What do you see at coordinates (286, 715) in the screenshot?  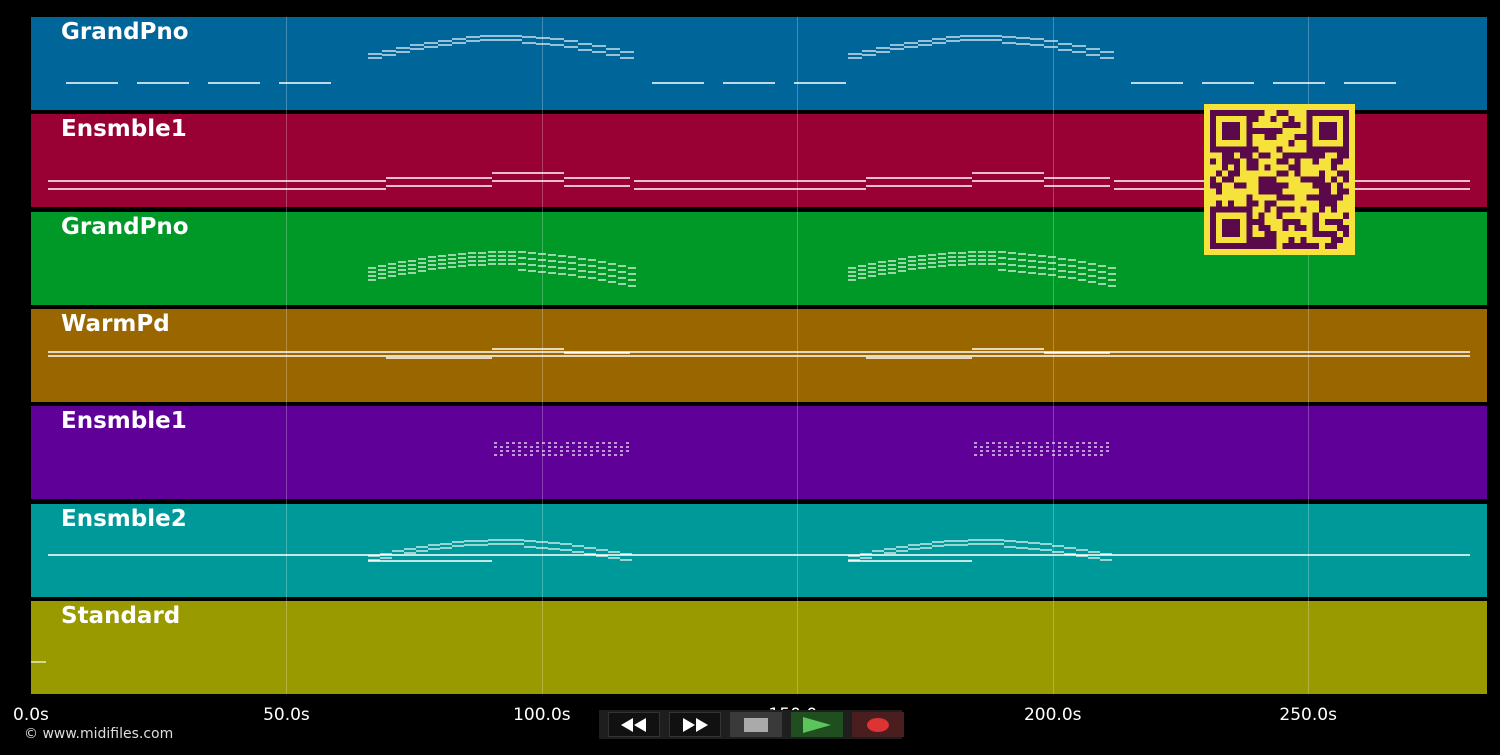 I see `time-tick-label: 50.0s` at bounding box center [286, 715].